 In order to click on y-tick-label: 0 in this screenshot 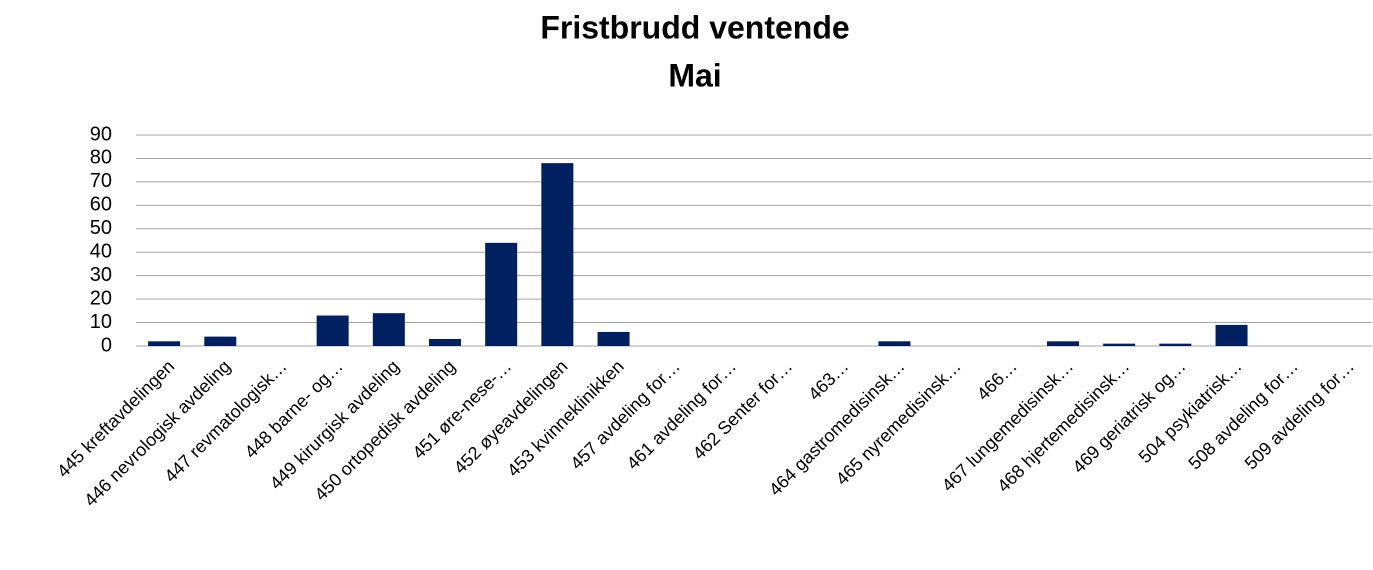, I will do `click(106, 345)`.